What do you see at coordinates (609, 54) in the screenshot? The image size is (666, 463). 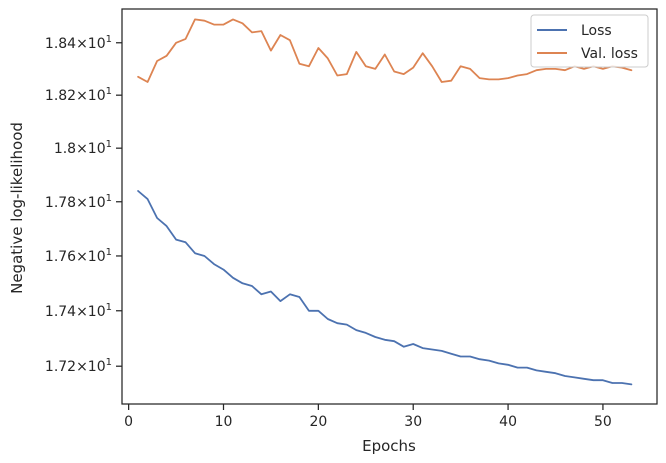 I see `legend-label-val-loss: Val. loss` at bounding box center [609, 54].